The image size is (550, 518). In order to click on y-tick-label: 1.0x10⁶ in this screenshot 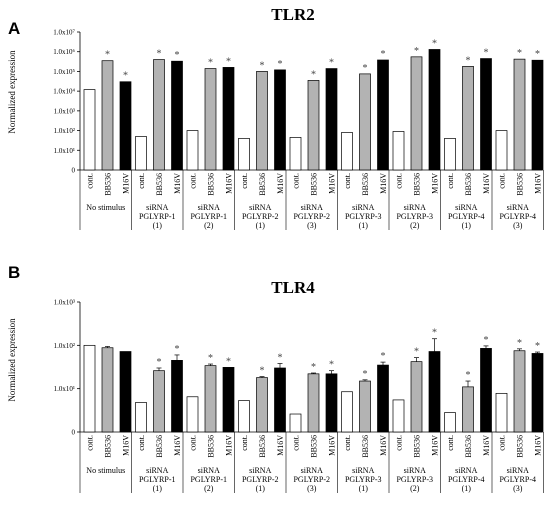, I will do `click(64, 52)`.